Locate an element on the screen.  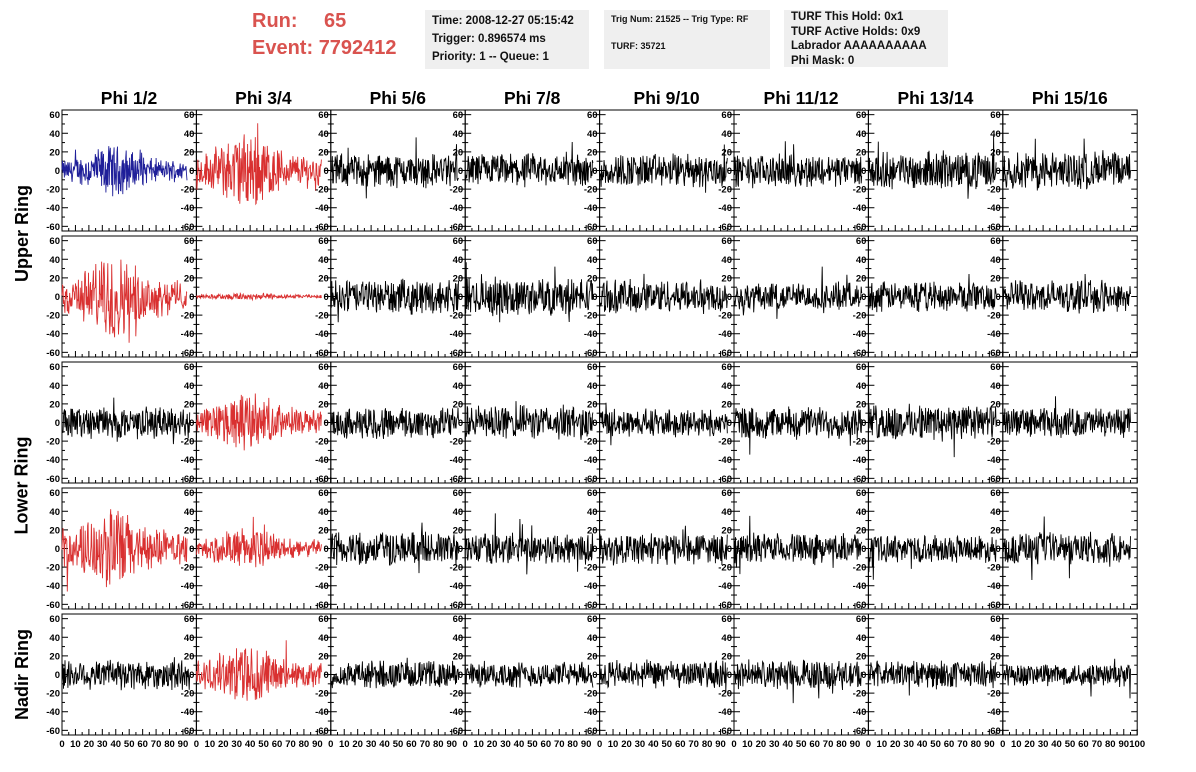
trigger-text: Trigger: 0.896574 ms is located at coordinates (489, 39).